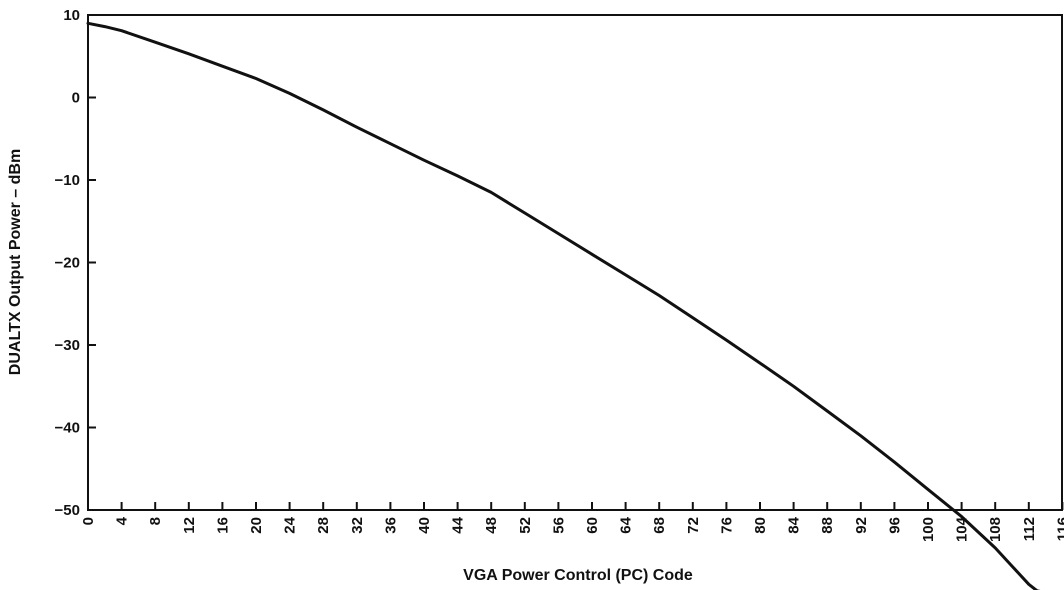 The width and height of the screenshot is (1064, 590). What do you see at coordinates (67, 263) in the screenshot?
I see `y-tick-label: −20` at bounding box center [67, 263].